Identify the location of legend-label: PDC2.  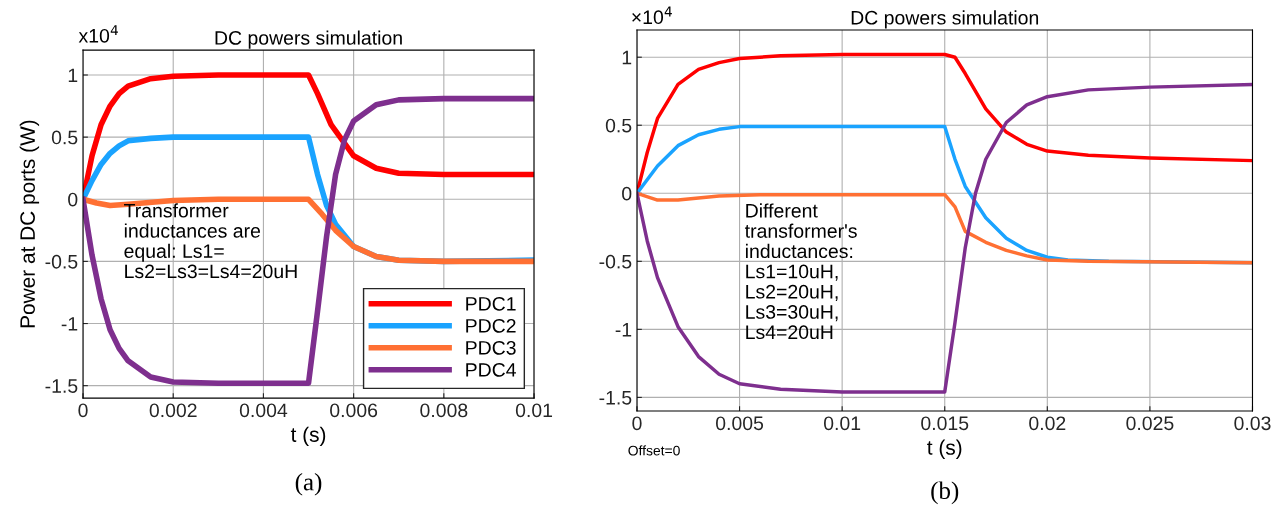
(491, 325).